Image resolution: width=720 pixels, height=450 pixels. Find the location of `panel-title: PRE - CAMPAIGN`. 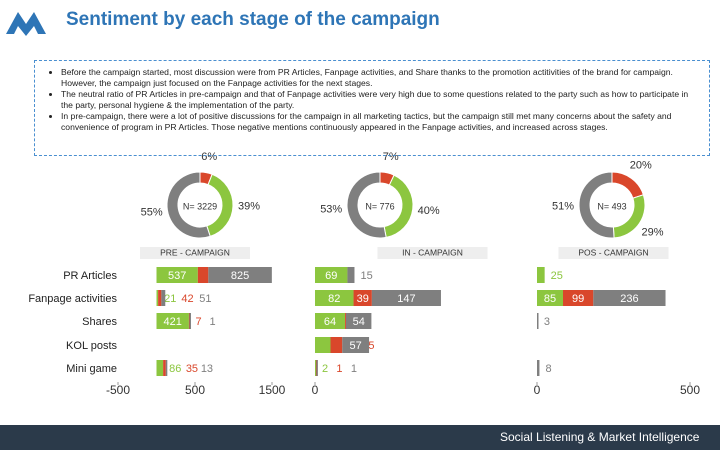

panel-title: PRE - CAMPAIGN is located at coordinates (195, 252).